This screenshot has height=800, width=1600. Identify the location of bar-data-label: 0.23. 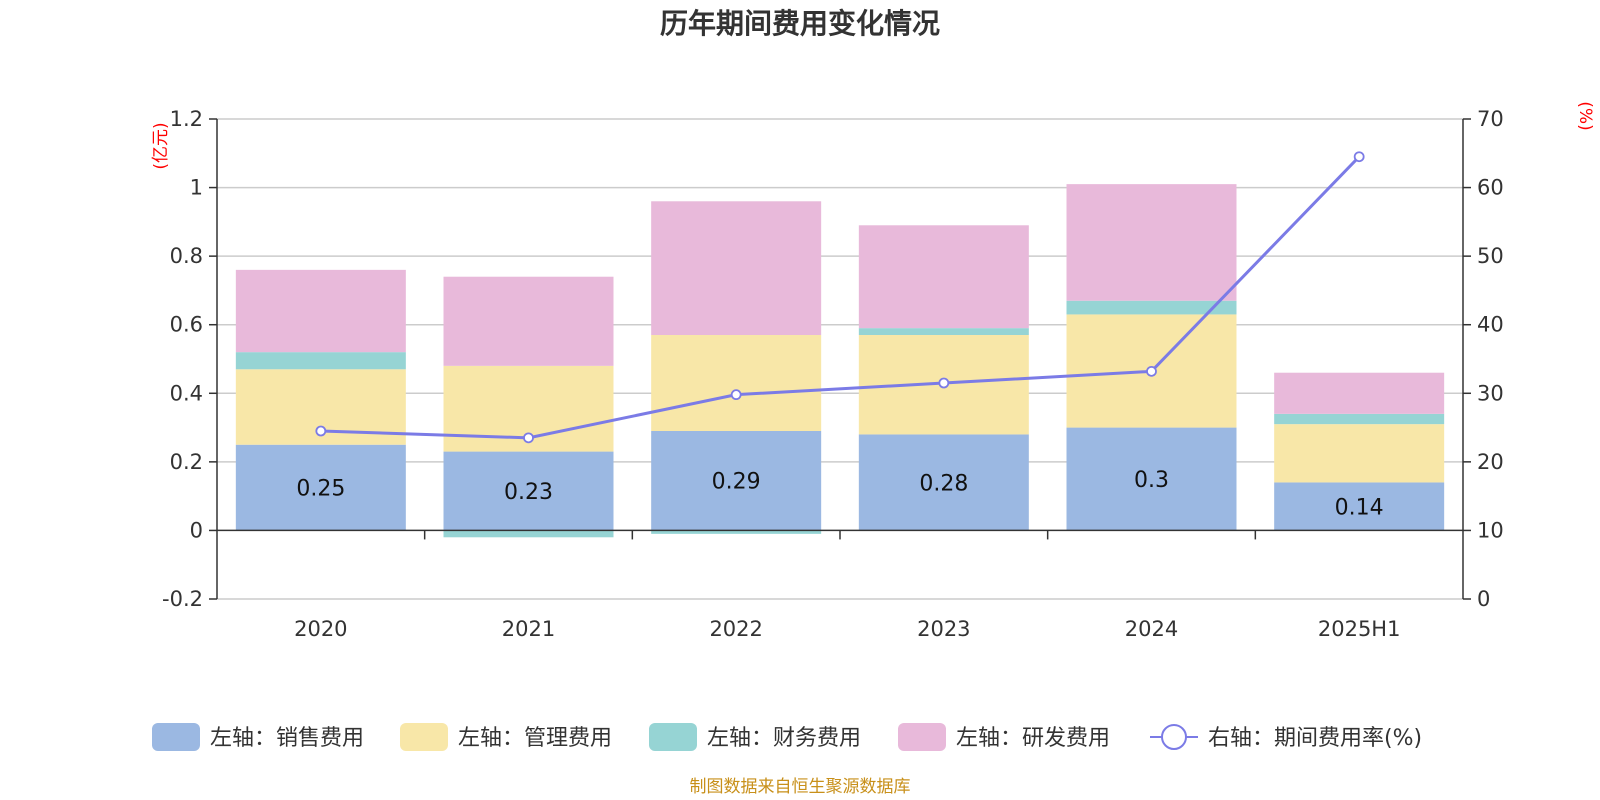
(528, 492).